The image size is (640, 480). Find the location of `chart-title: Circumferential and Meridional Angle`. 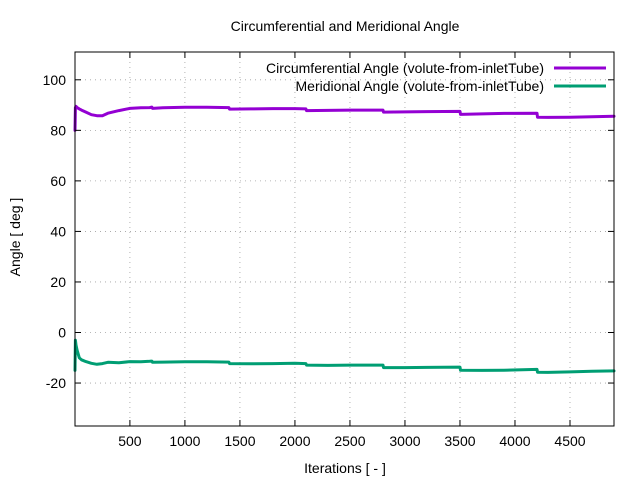

chart-title: Circumferential and Meridional Angle is located at coordinates (345, 26).